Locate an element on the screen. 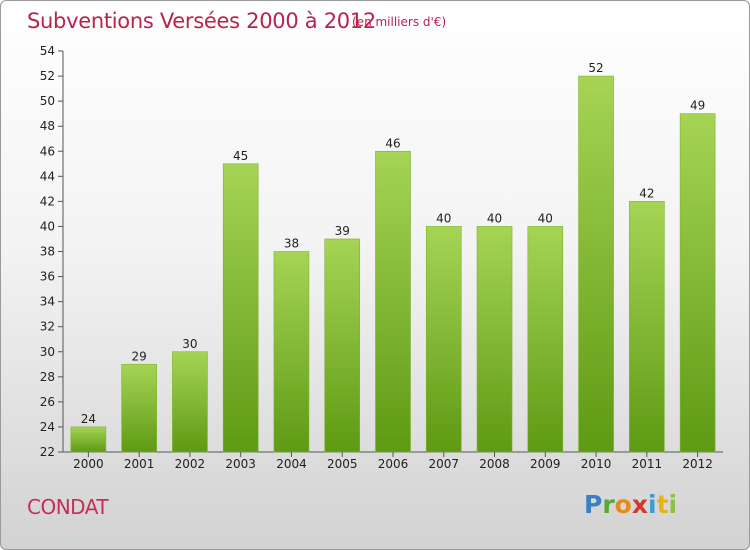  y-tick-label: 22 is located at coordinates (47, 452).